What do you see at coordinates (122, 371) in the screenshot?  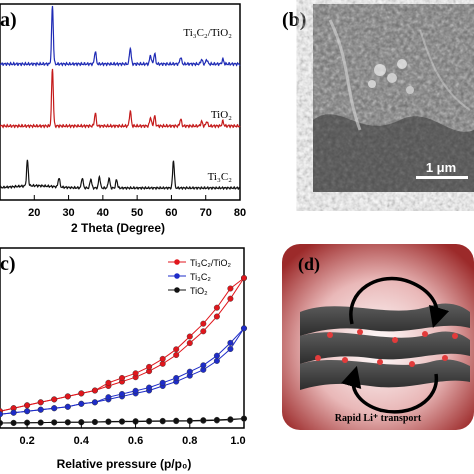 I see `isotherm-adsorption-line` at bounding box center [122, 371].